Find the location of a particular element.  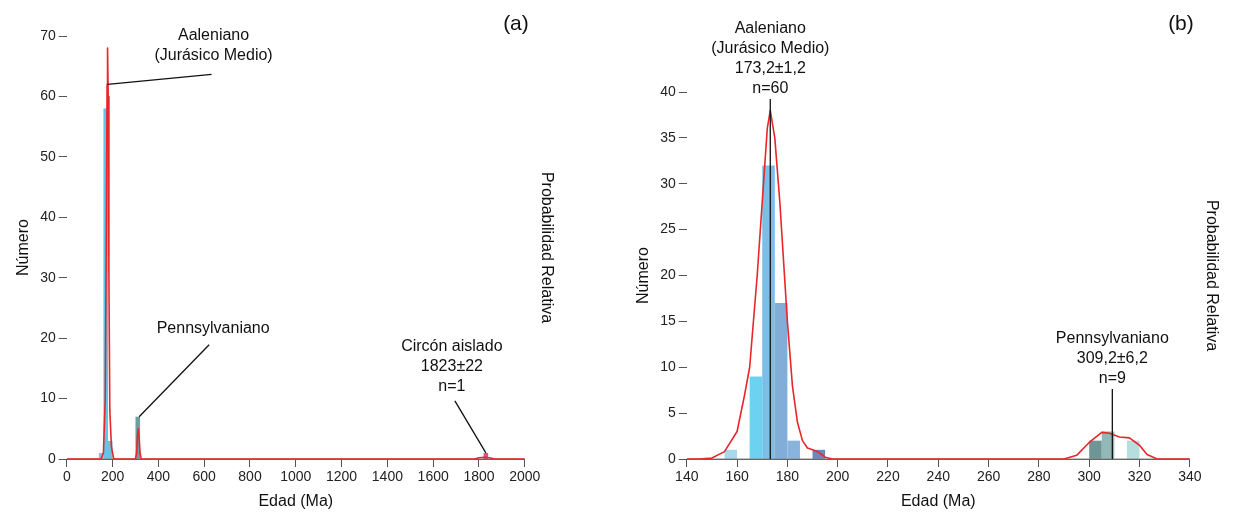

x-tick-label: 340 is located at coordinates (1190, 476).